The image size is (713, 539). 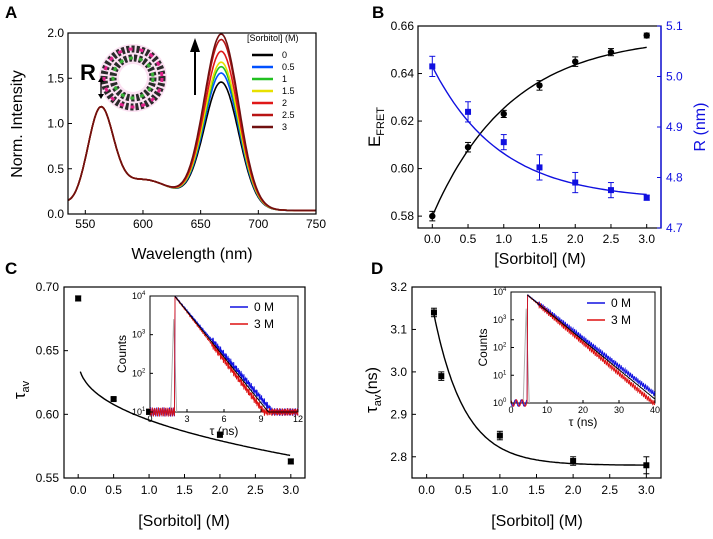 What do you see at coordinates (609, 490) in the screenshot?
I see `d-xtick-label: 2.5` at bounding box center [609, 490].